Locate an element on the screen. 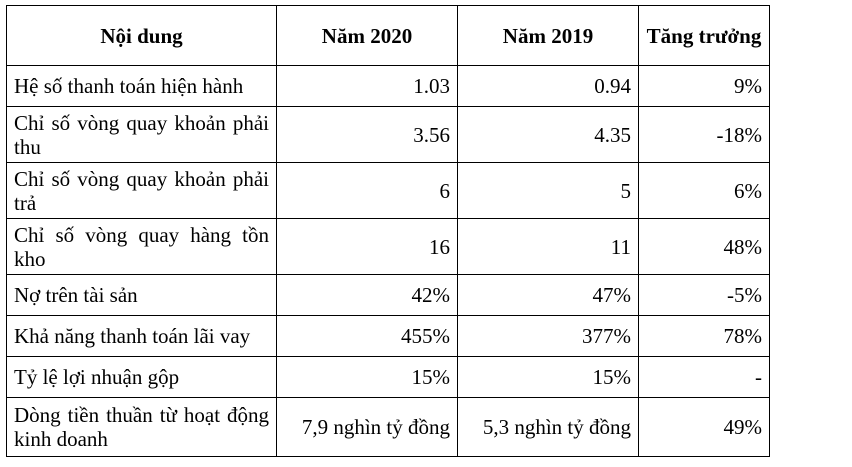 The height and width of the screenshot is (467, 852). value-growth: -18% is located at coordinates (704, 134).